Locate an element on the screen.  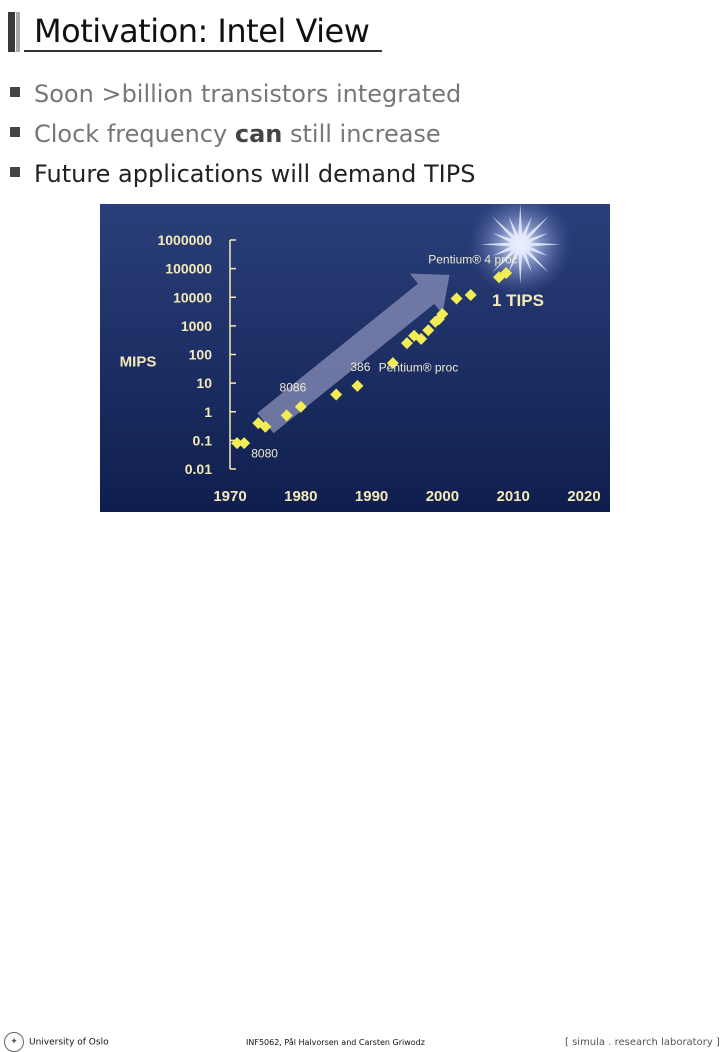
y-tick-label: 0.01 is located at coordinates (198, 469).